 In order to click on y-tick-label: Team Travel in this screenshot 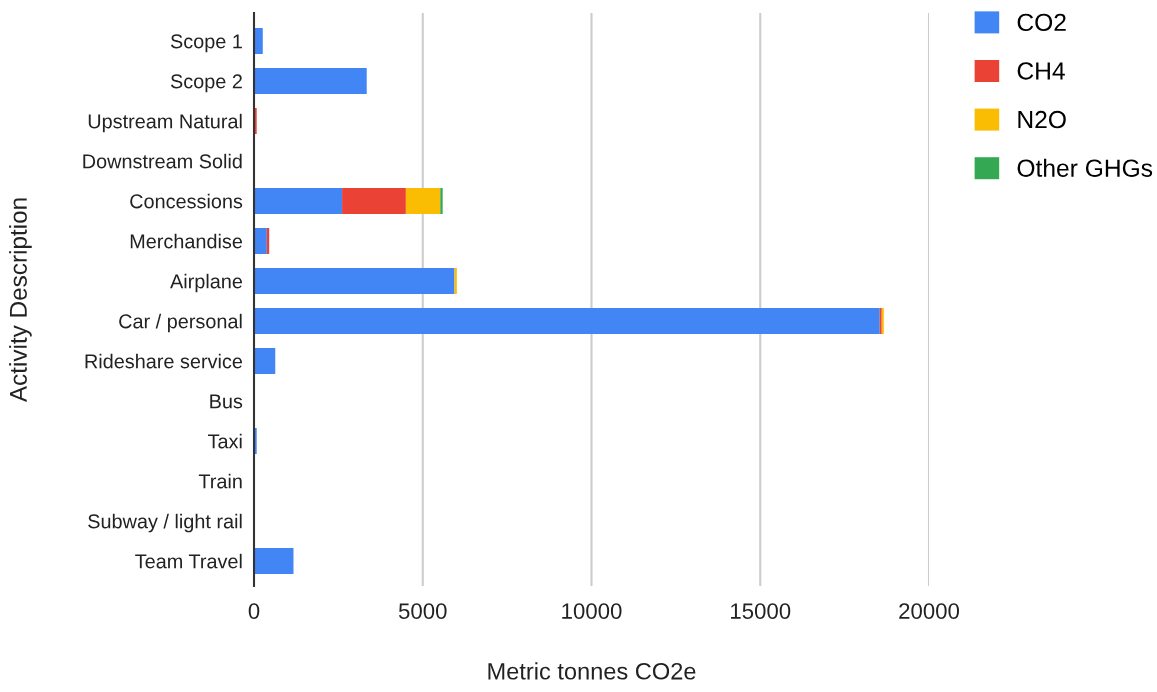, I will do `click(188, 561)`.